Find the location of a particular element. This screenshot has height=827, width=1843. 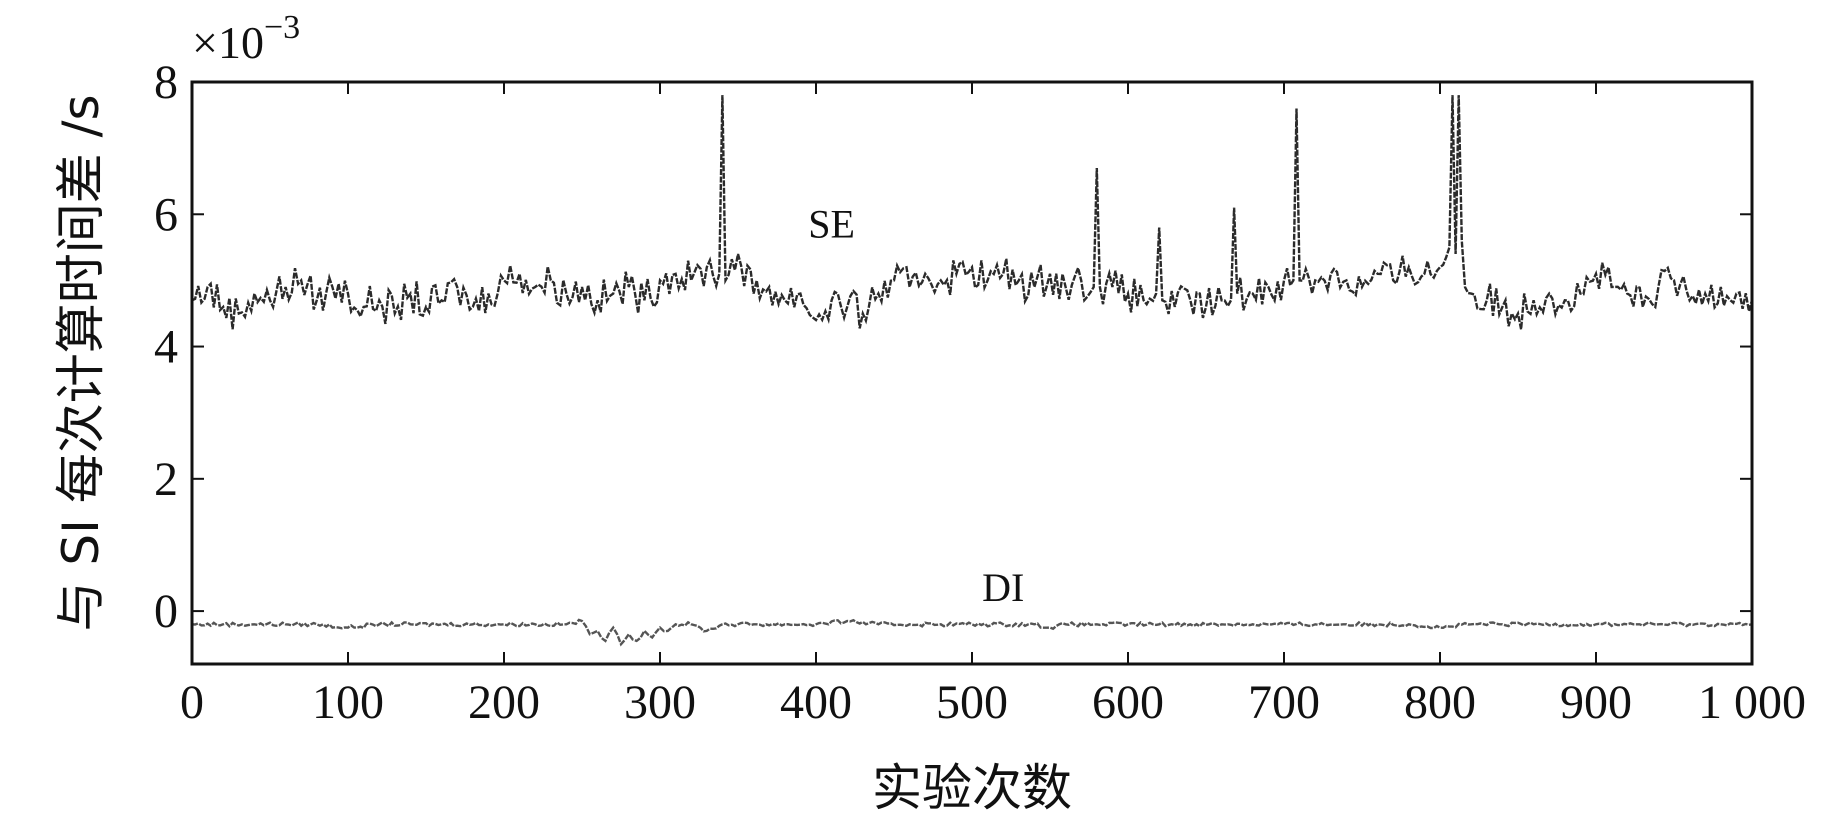

x-tick-label: 400 is located at coordinates (816, 702).